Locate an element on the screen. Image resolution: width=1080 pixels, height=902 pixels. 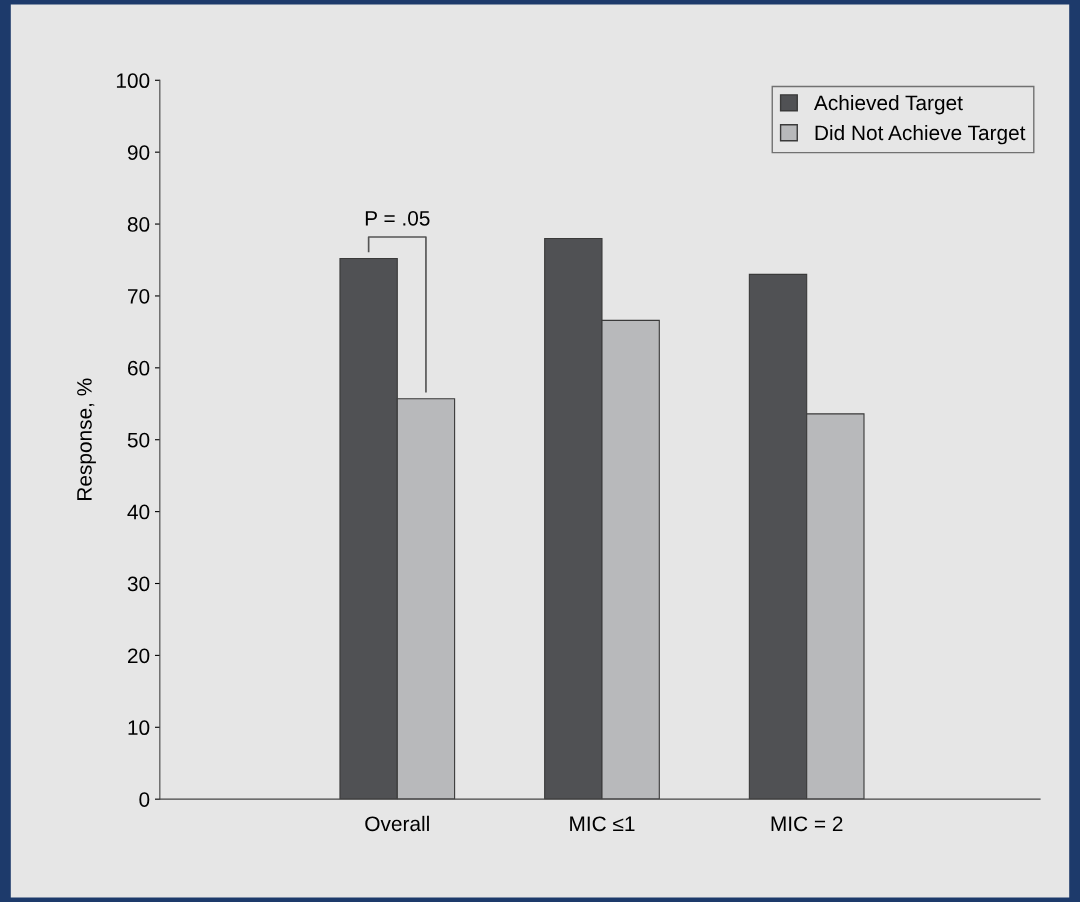
annotation: P = .05 is located at coordinates (397, 218).